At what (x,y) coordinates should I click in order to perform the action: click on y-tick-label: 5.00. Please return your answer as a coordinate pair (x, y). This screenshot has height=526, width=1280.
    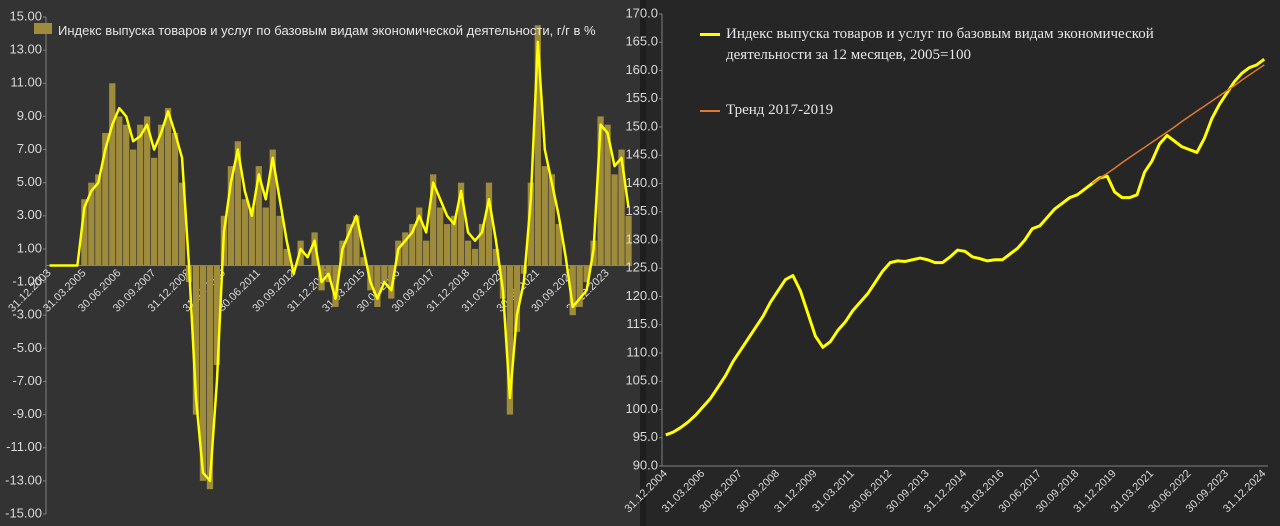
    Looking at the image, I should click on (29, 181).